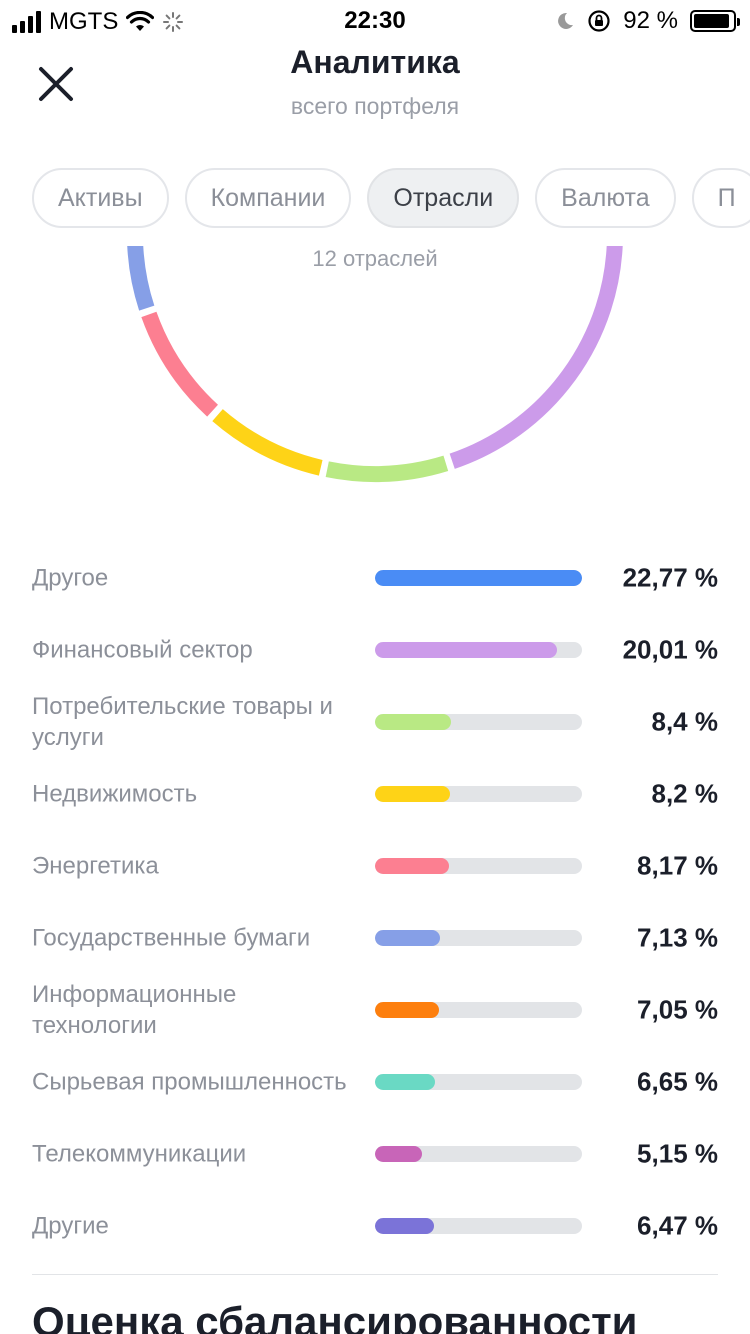  I want to click on list-item: Государственные бумаги 7,13 %, so click(375, 938).